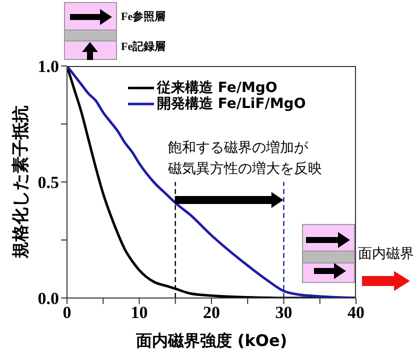 This screenshot has height=350, width=420. What do you see at coordinates (211, 340) in the screenshot?
I see `x-axis-title: 面内磁界強度 (kOe)` at bounding box center [211, 340].